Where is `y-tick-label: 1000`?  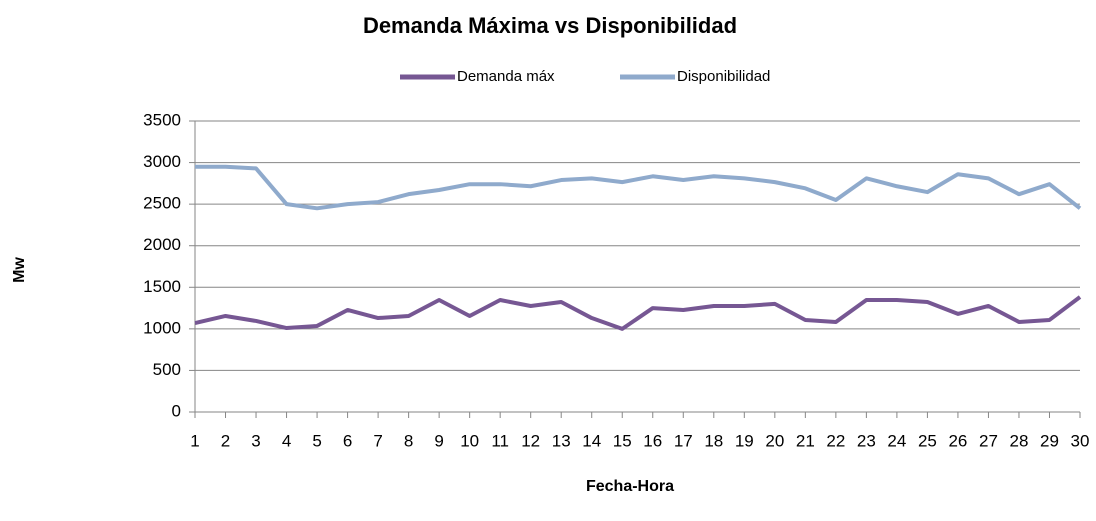 y-tick-label: 1000 is located at coordinates (162, 327).